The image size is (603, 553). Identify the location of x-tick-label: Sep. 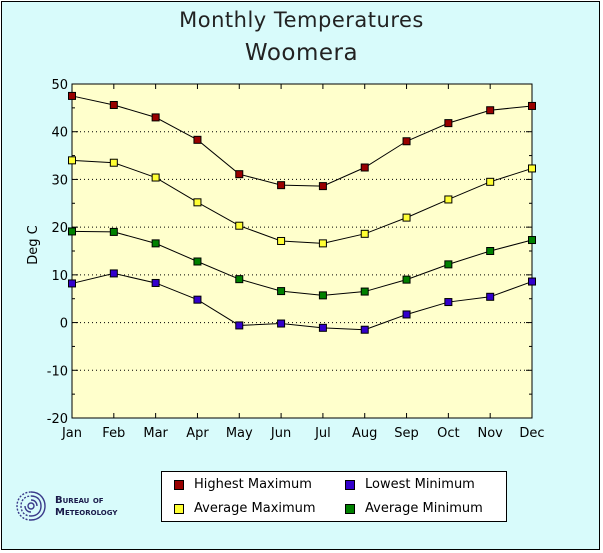
(406, 433).